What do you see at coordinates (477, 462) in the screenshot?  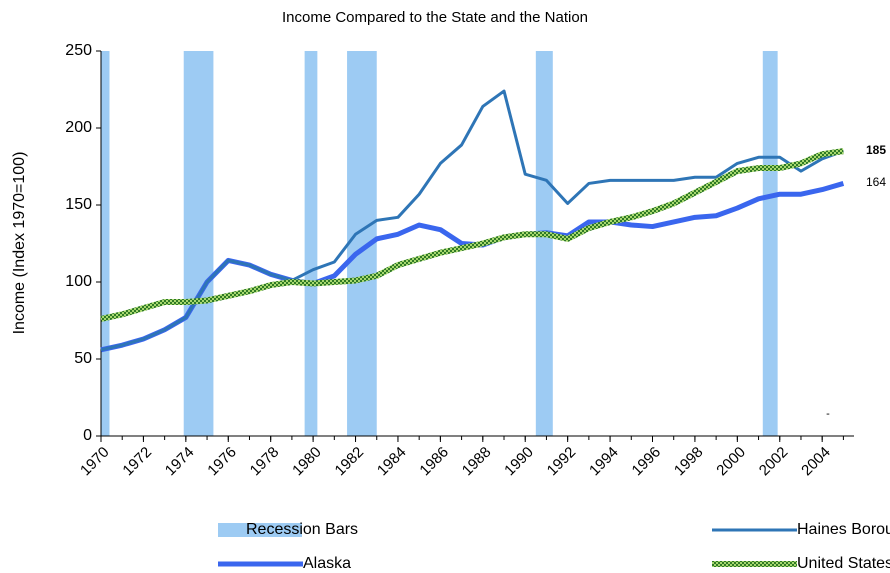 I see `x-tick-label: 1988` at bounding box center [477, 462].